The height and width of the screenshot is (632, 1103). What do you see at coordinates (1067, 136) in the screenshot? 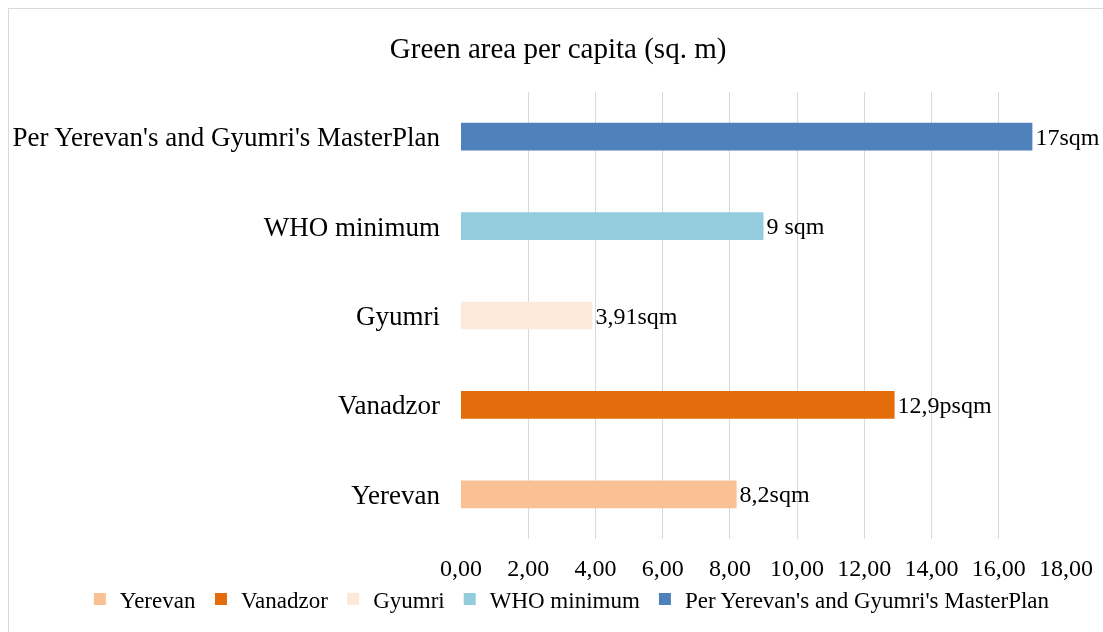
I see `data-label: 17sqm` at bounding box center [1067, 136].